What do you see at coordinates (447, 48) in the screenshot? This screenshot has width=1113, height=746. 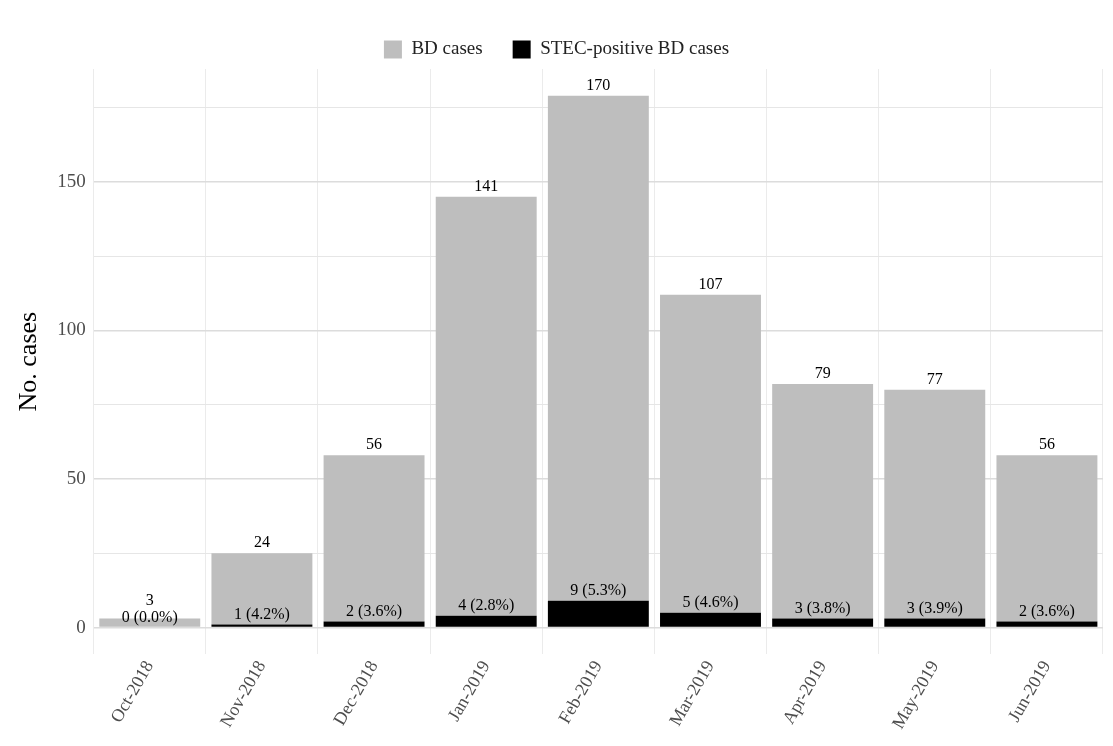 I see `legend-label: BD cases` at bounding box center [447, 48].